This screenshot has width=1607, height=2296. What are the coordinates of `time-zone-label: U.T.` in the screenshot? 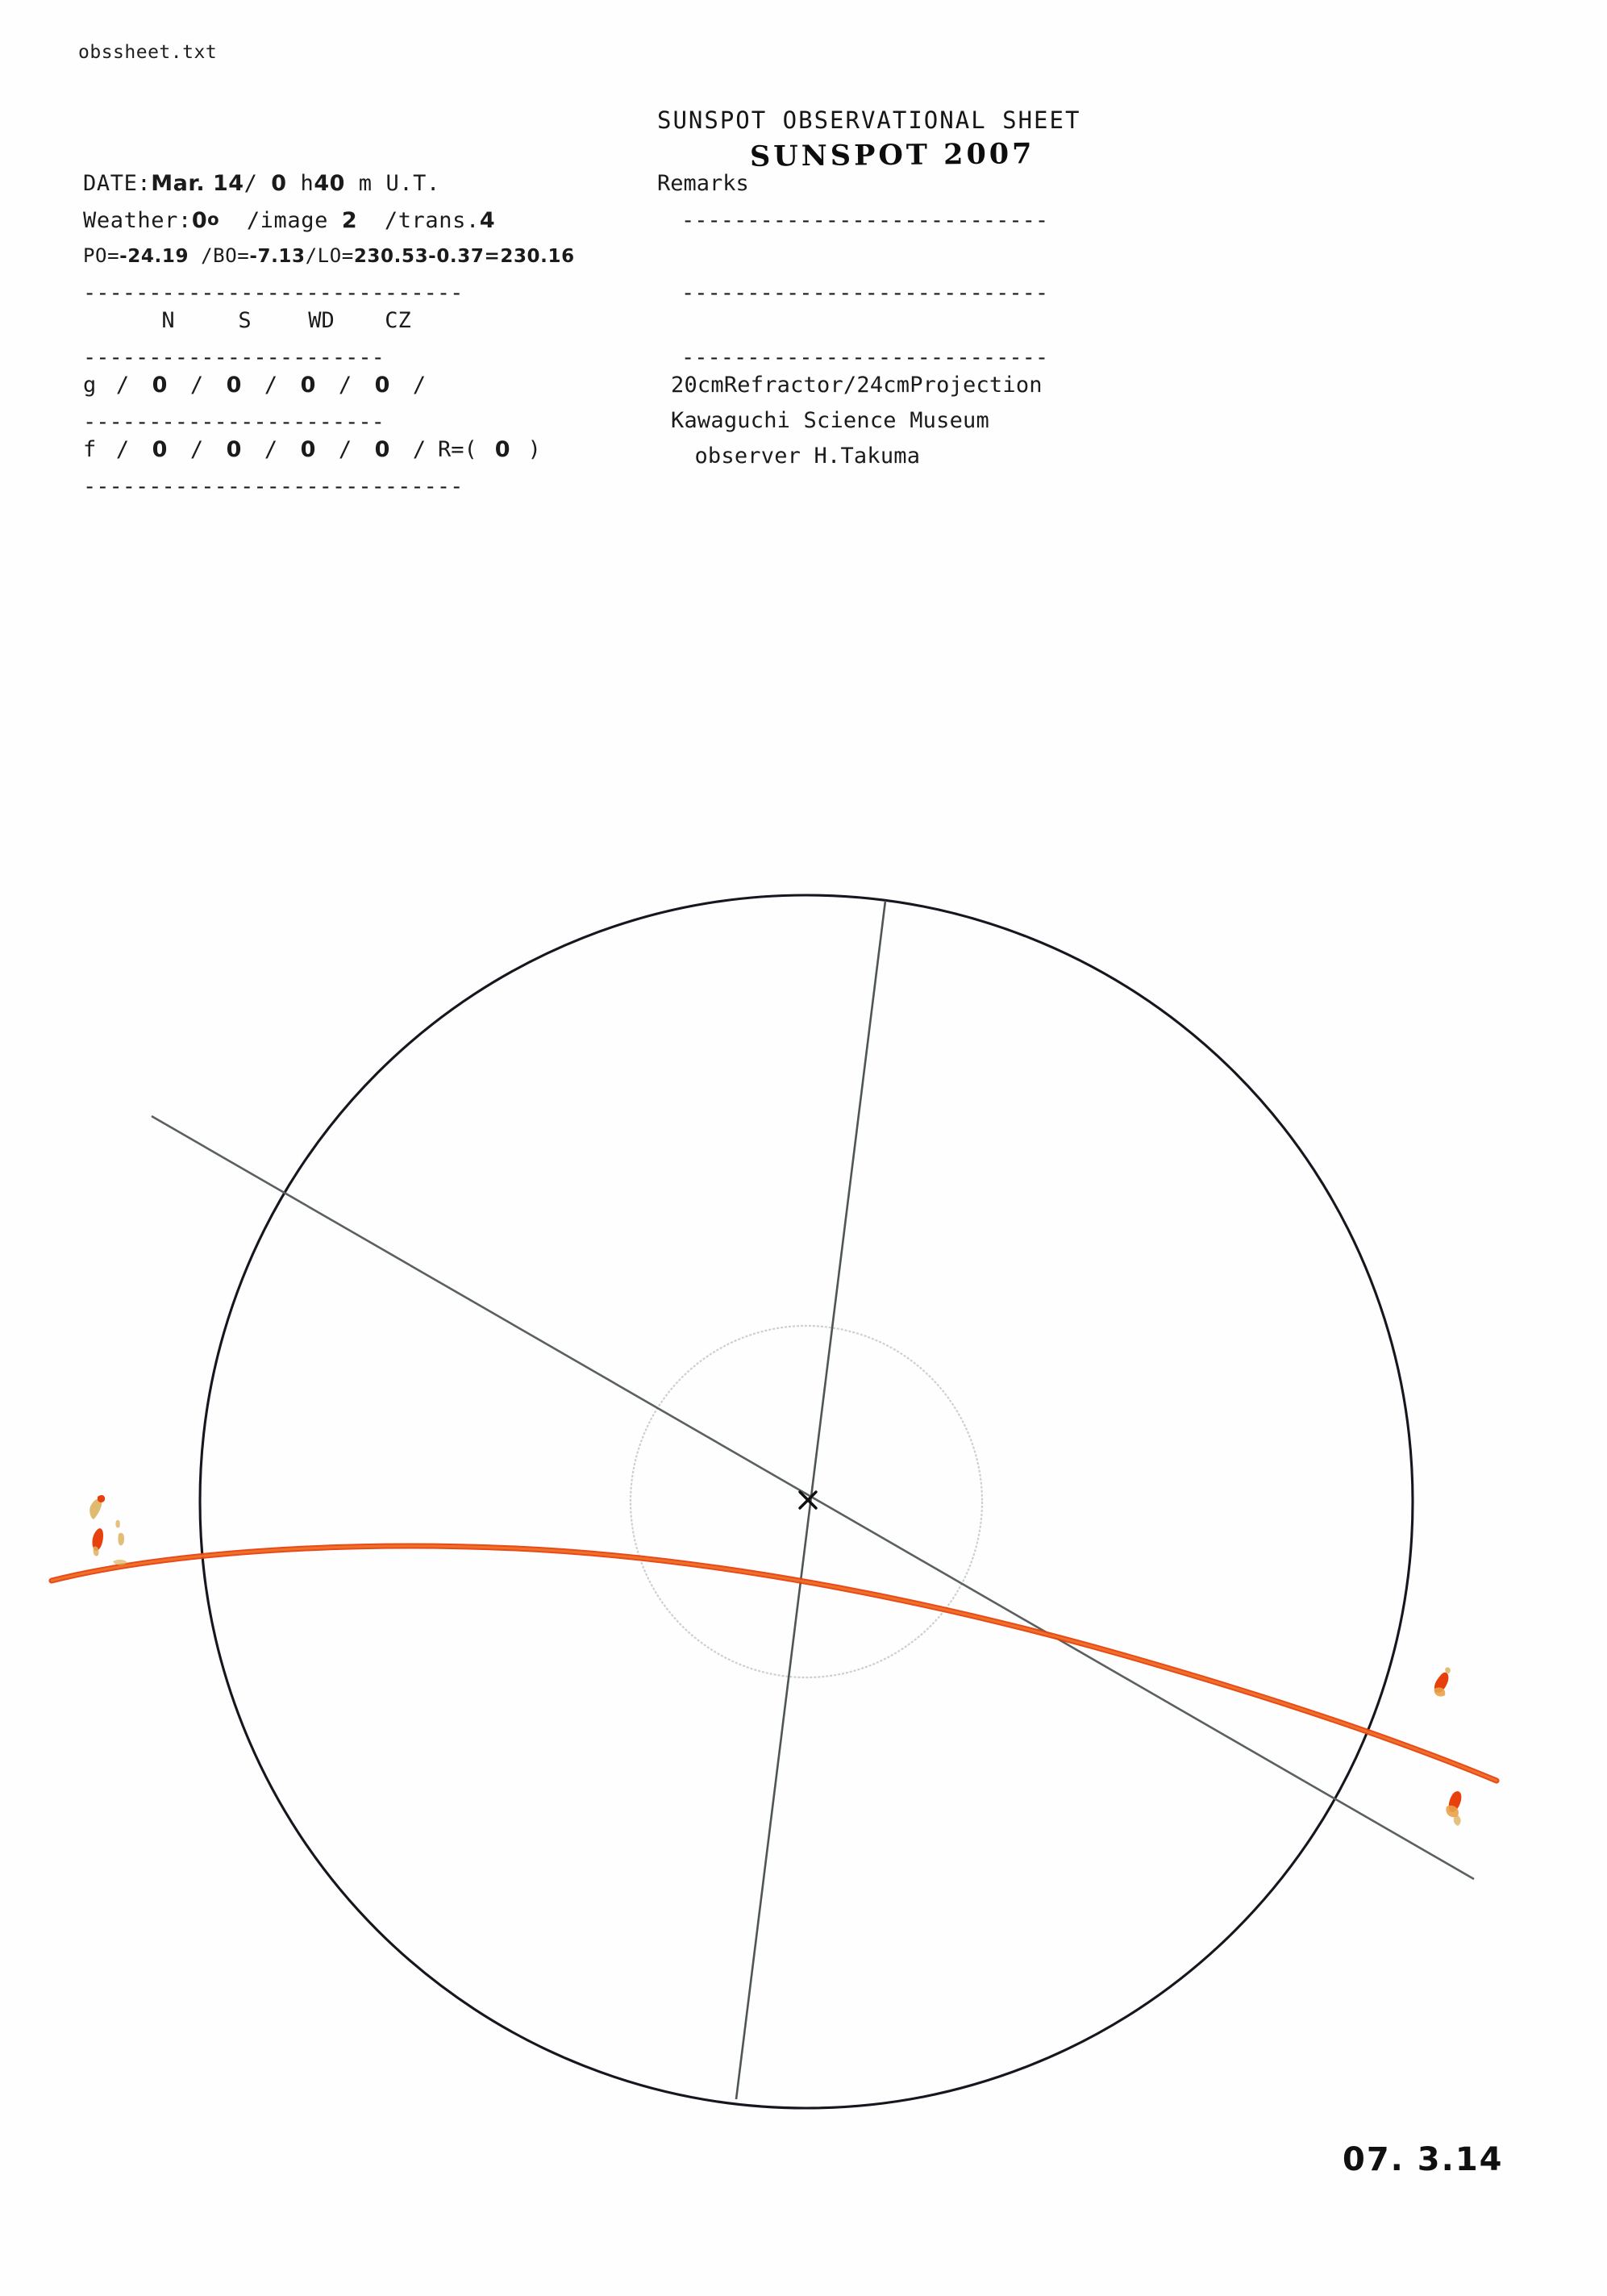 It's located at (413, 183).